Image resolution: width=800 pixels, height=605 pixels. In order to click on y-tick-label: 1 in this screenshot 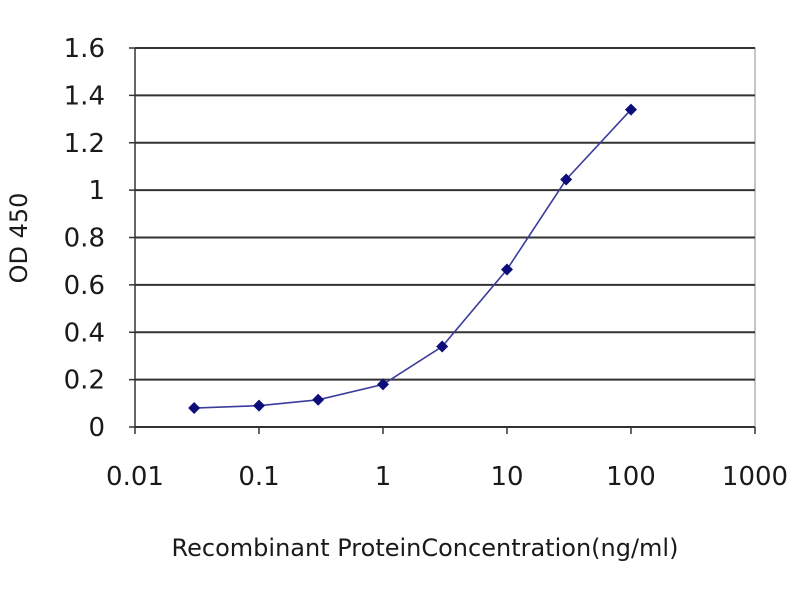, I will do `click(96, 191)`.